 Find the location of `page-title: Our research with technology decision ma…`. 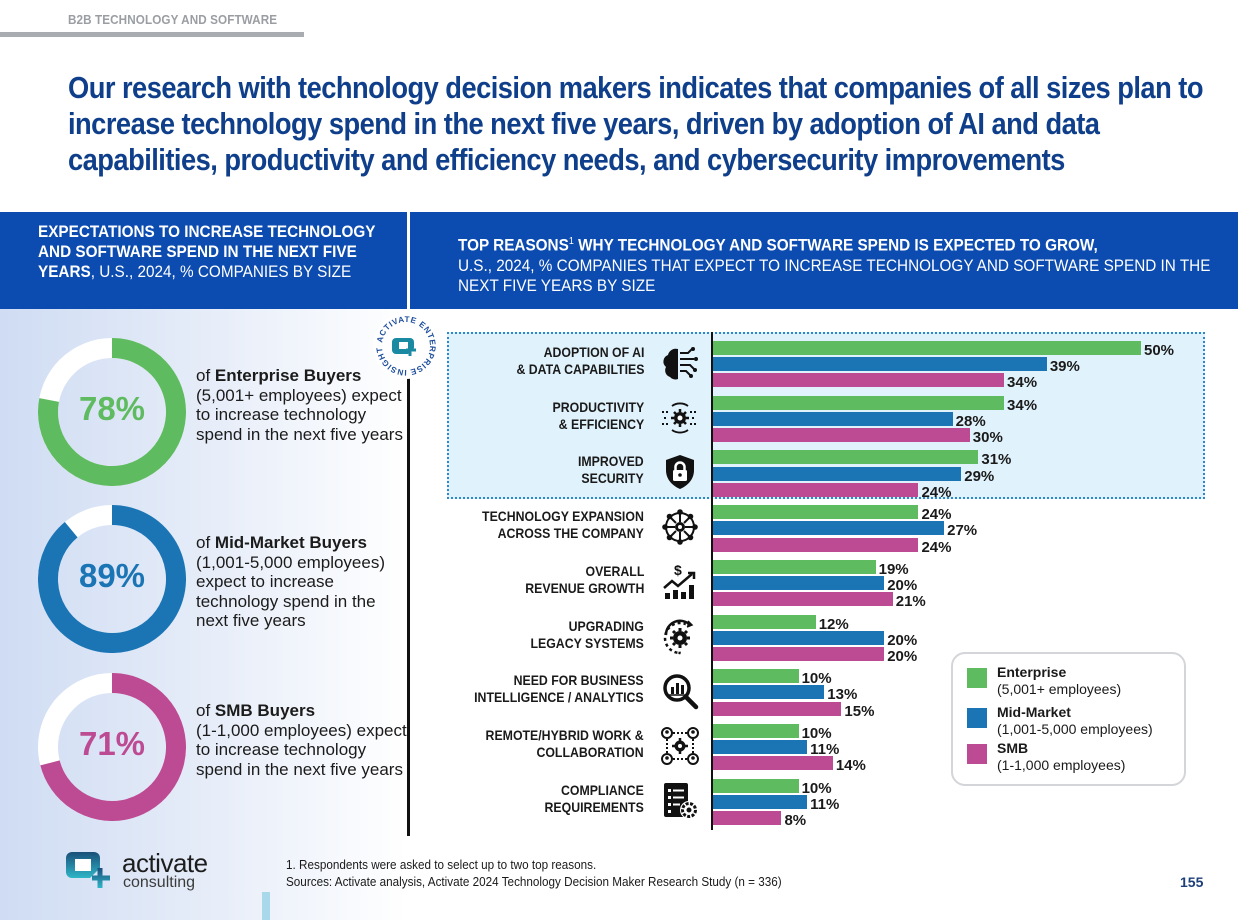

page-title: Our research with technology decision ma… is located at coordinates (635, 123).